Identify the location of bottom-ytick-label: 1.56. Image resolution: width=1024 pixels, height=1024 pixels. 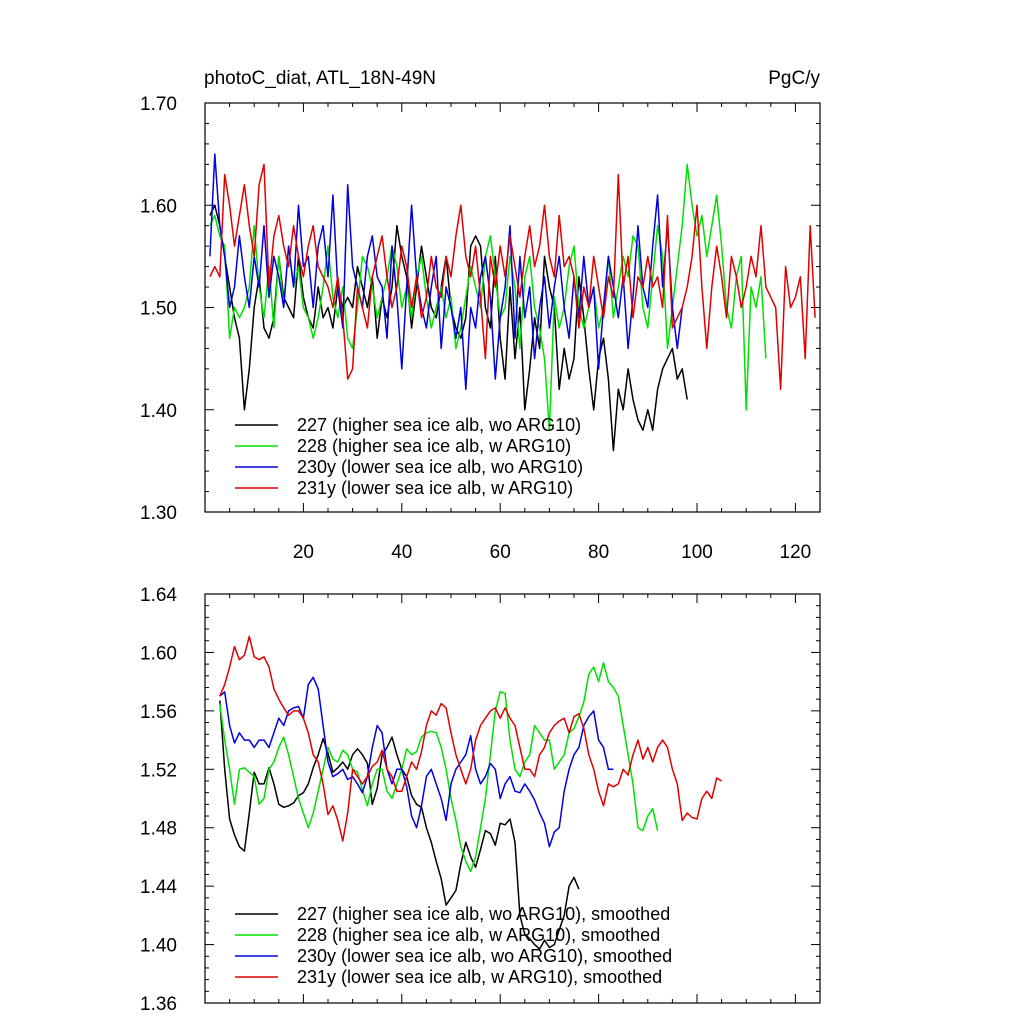
(158, 712).